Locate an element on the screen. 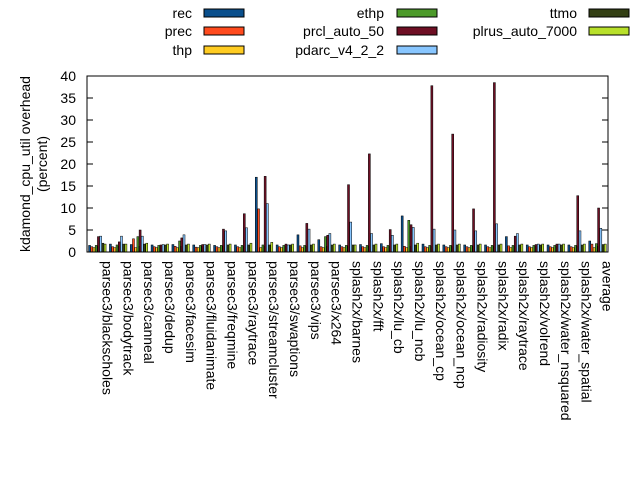 The height and width of the screenshot is (480, 640). y-axis-label-line: kdamond_cpu_util overhead is located at coordinates (25, 164).